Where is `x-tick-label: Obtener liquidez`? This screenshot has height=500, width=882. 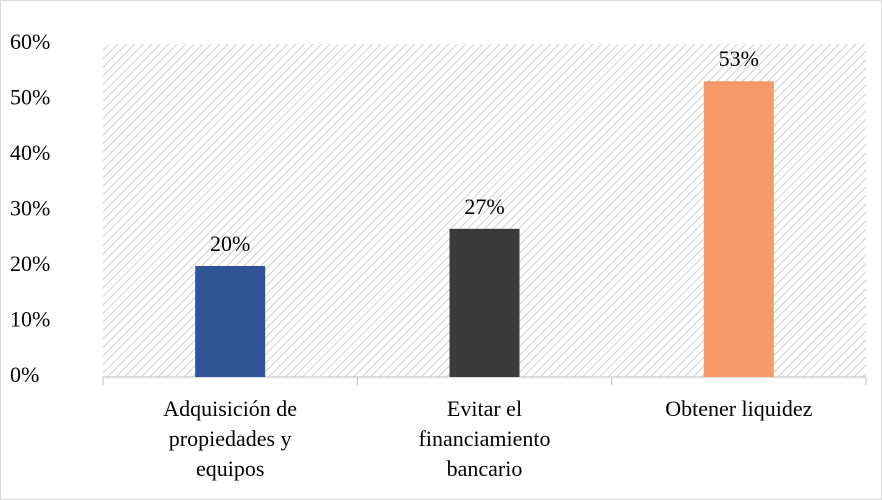 x-tick-label: Obtener liquidez is located at coordinates (738, 408).